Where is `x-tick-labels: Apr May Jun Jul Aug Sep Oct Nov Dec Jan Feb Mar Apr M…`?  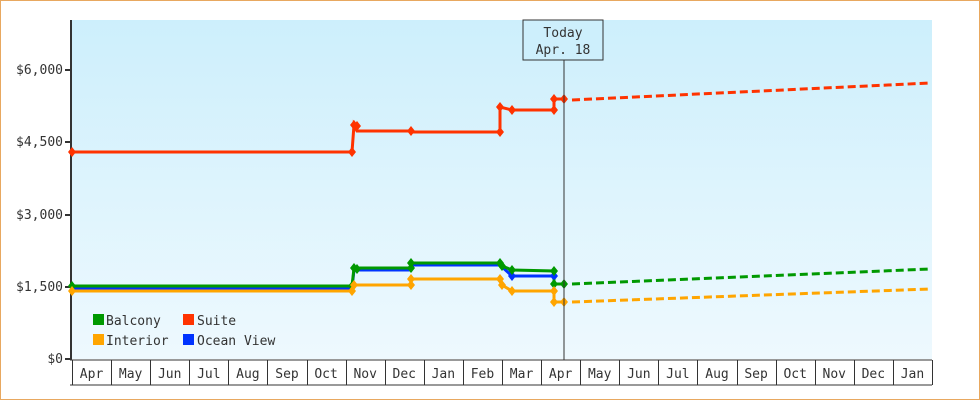
x-tick-labels: Apr May Jun Jul Aug Sep Oct Nov Dec Jan Feb Mar Apr M… is located at coordinates (502, 374).